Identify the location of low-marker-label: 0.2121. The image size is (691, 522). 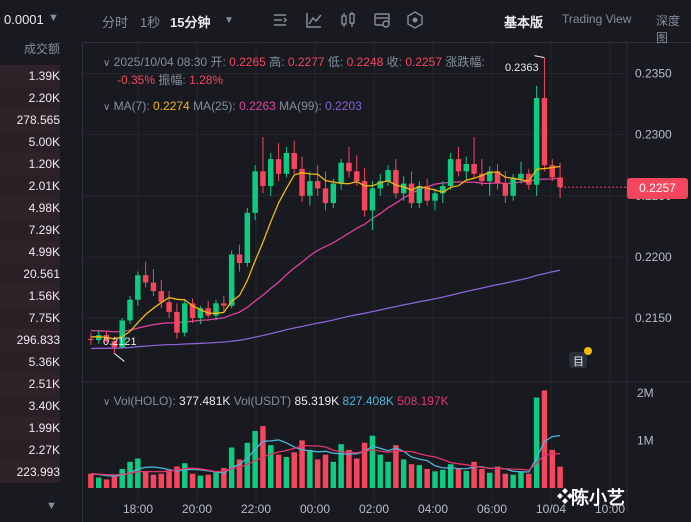
(120, 342).